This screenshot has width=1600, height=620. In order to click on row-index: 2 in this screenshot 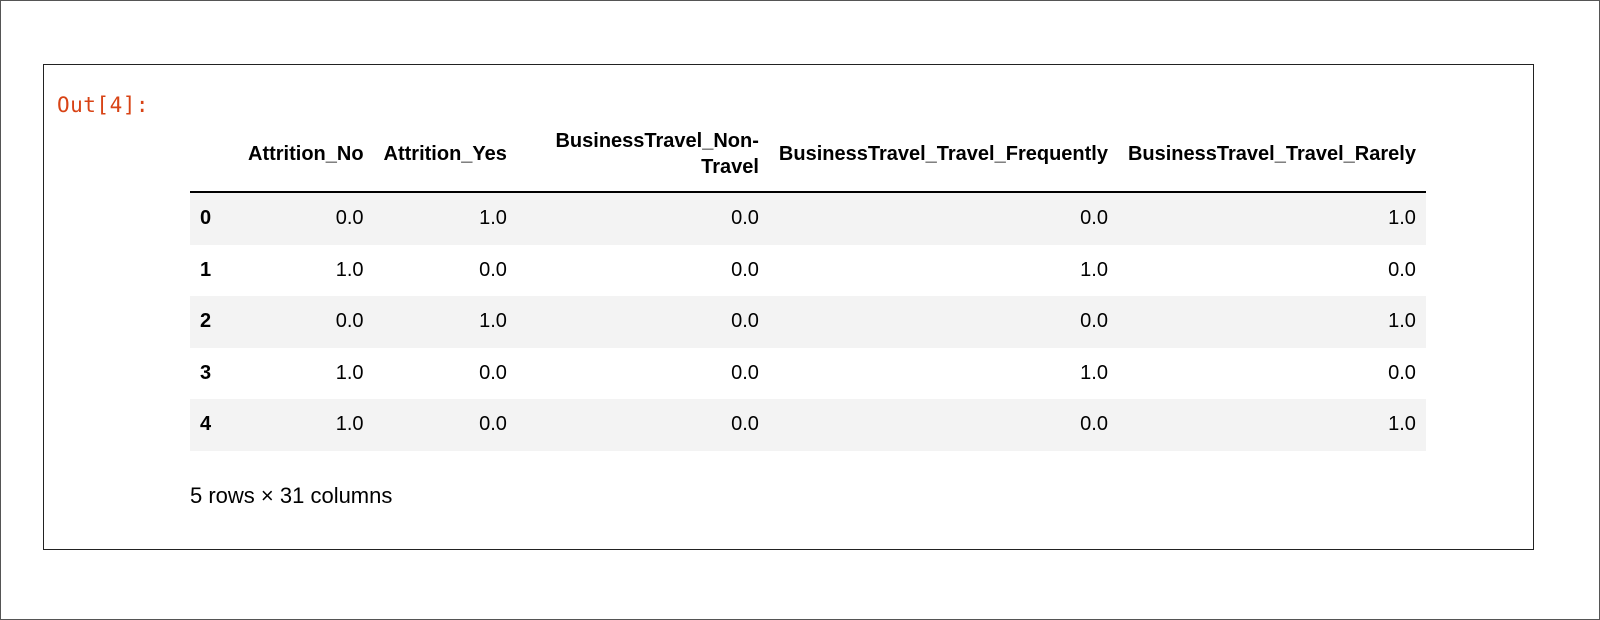, I will do `click(206, 321)`.